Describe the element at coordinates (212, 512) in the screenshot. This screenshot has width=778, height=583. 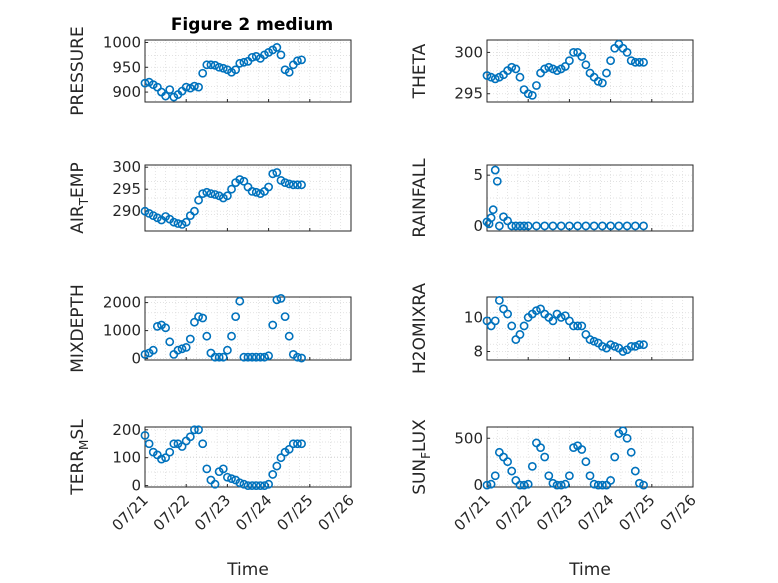
I see `x-tick-label: 07/23` at that location.